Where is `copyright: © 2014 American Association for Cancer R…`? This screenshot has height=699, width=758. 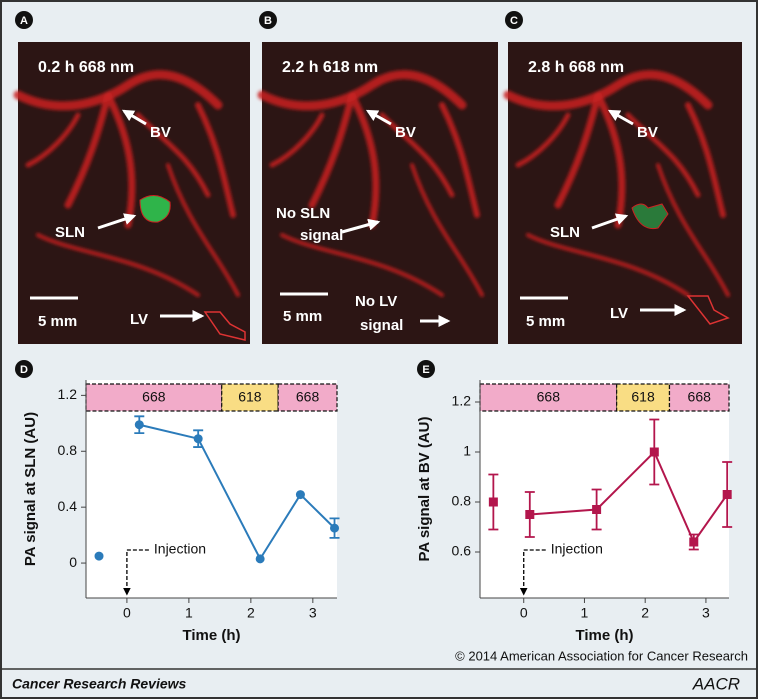 copyright: © 2014 American Association for Cancer R… is located at coordinates (601, 655).